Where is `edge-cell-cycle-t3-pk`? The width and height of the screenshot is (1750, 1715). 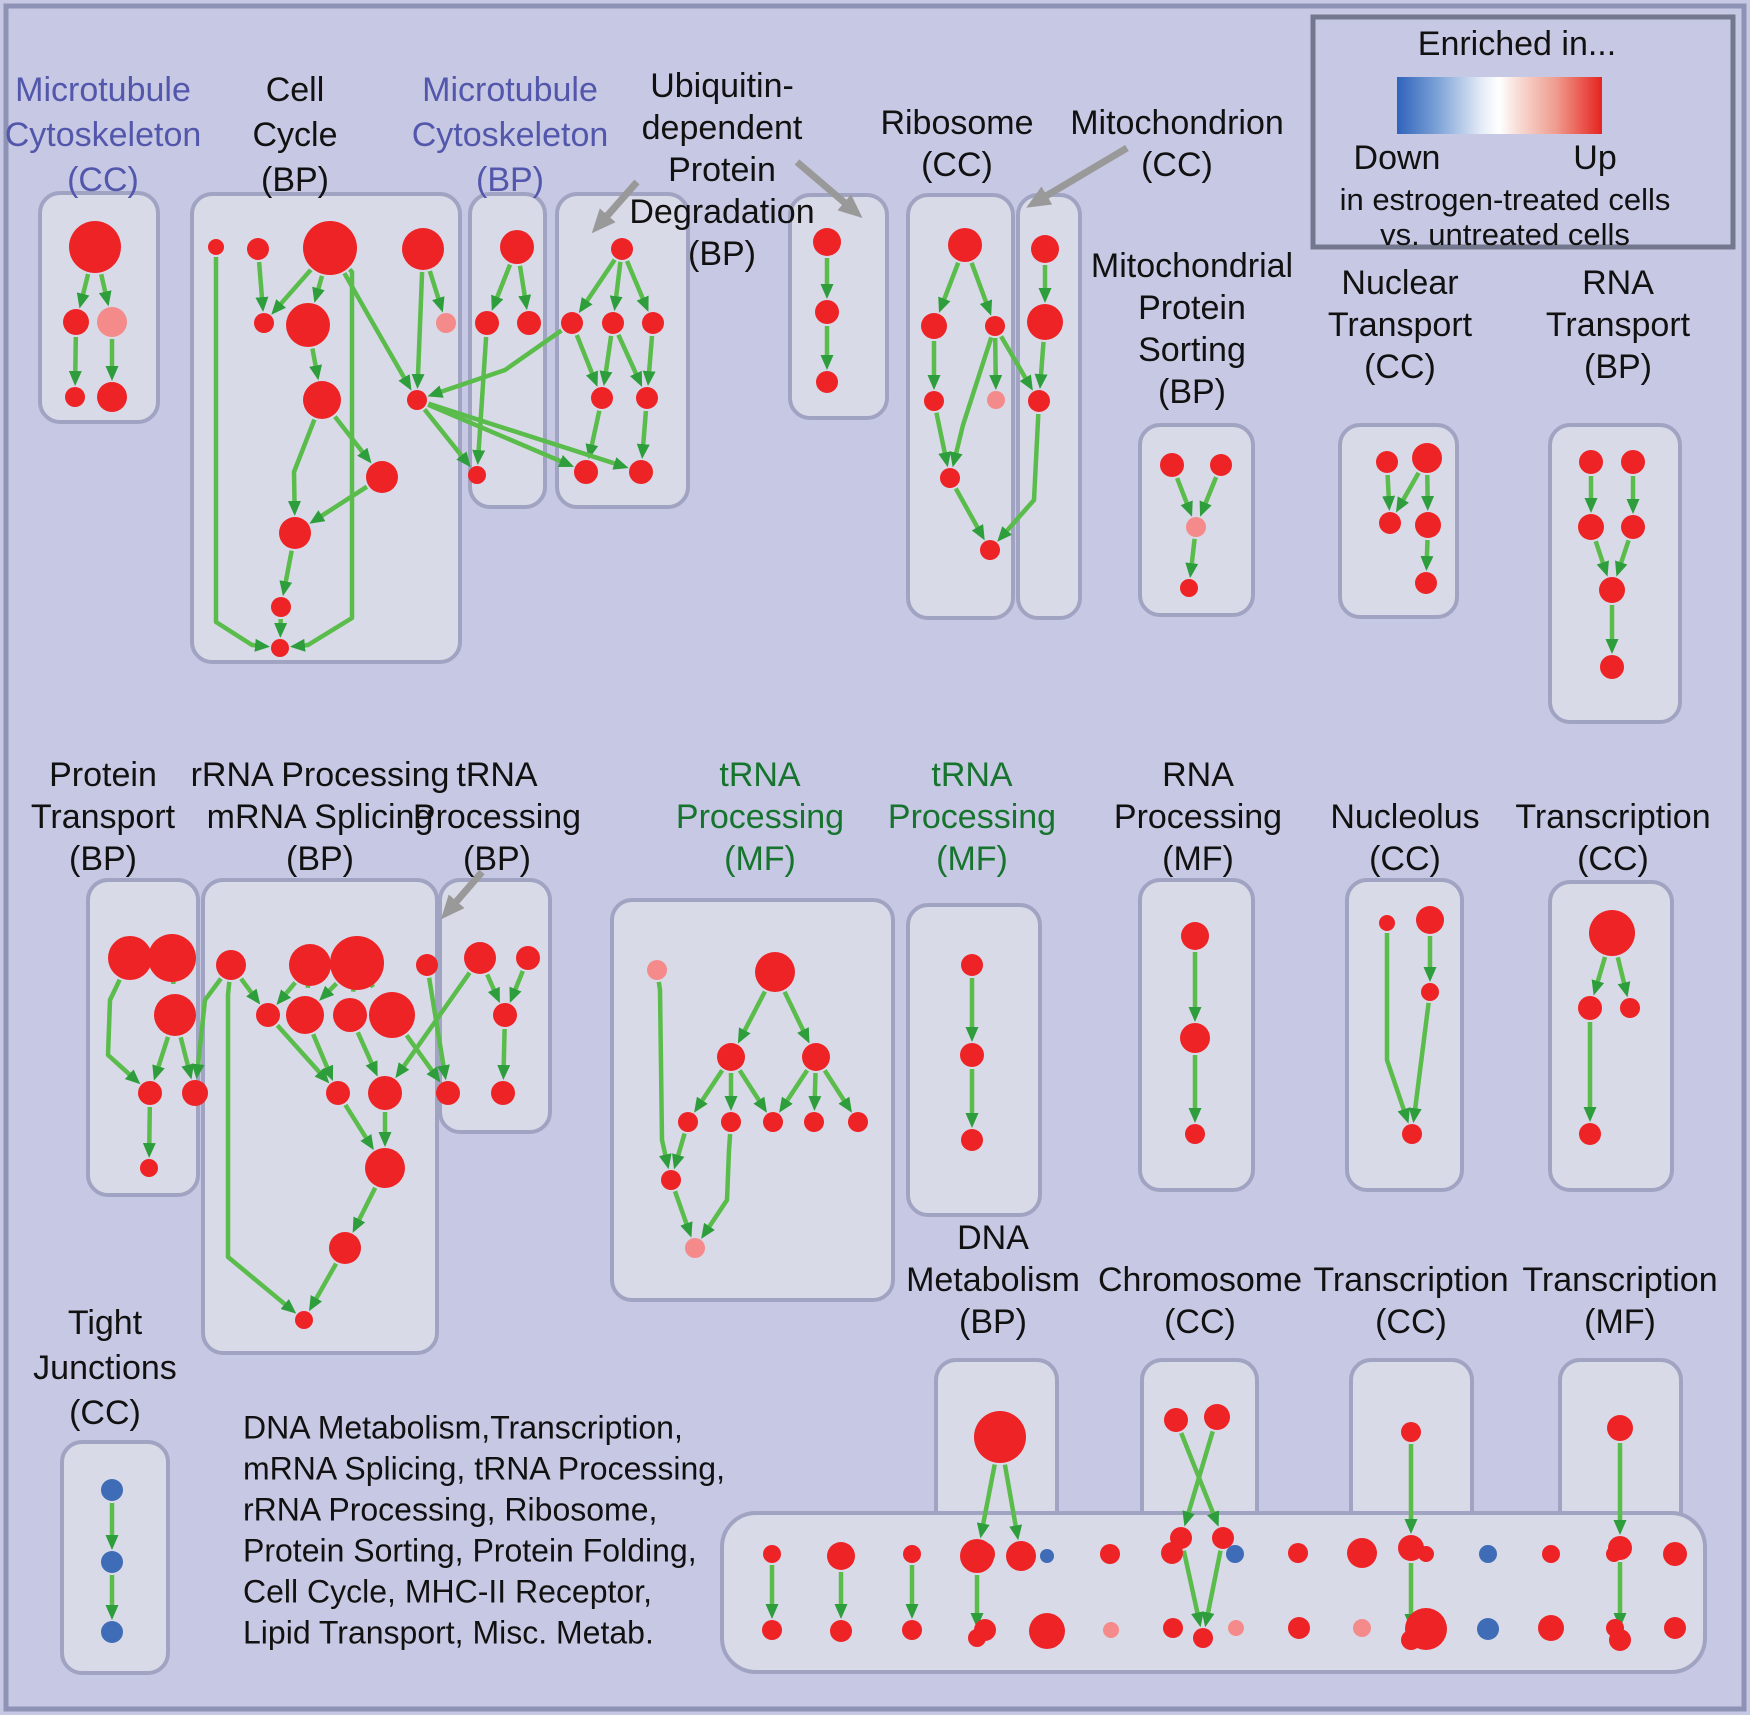 edge-cell-cycle-t3-pk is located at coordinates (436, 291).